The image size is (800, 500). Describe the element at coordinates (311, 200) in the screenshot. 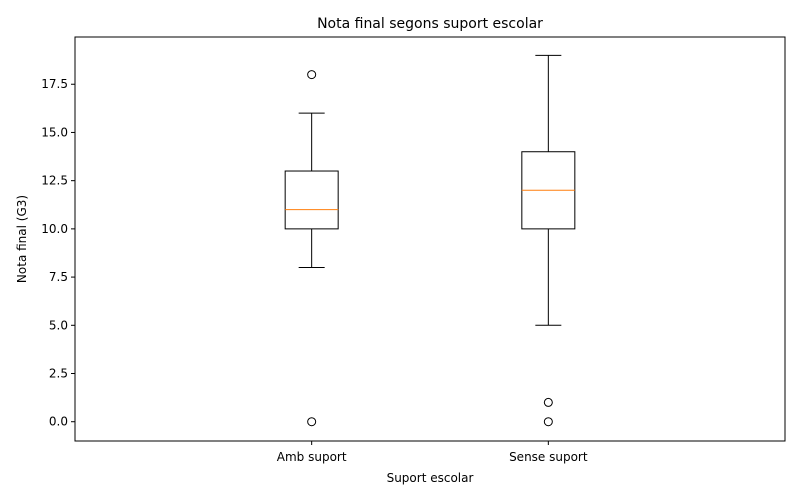

I see `iqr-box` at that location.